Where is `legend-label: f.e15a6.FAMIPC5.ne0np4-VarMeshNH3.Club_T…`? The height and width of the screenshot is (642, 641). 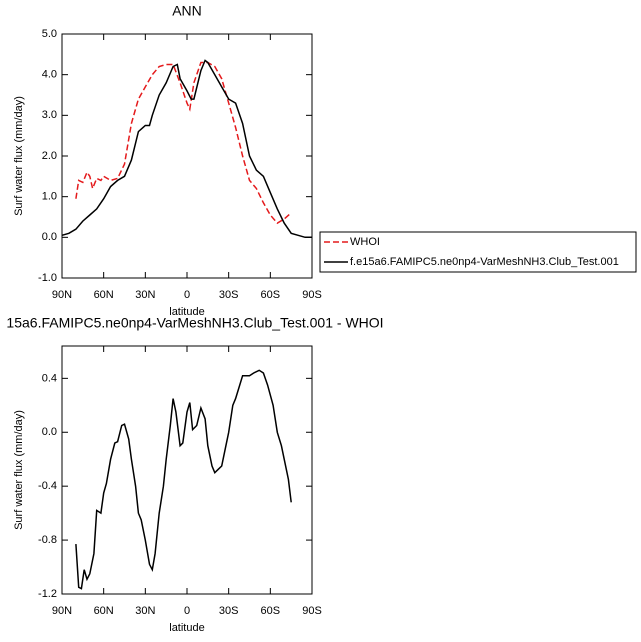
legend-label: f.e15a6.FAMIPC5.ne0np4-VarMeshNH3.Club_T… is located at coordinates (484, 262).